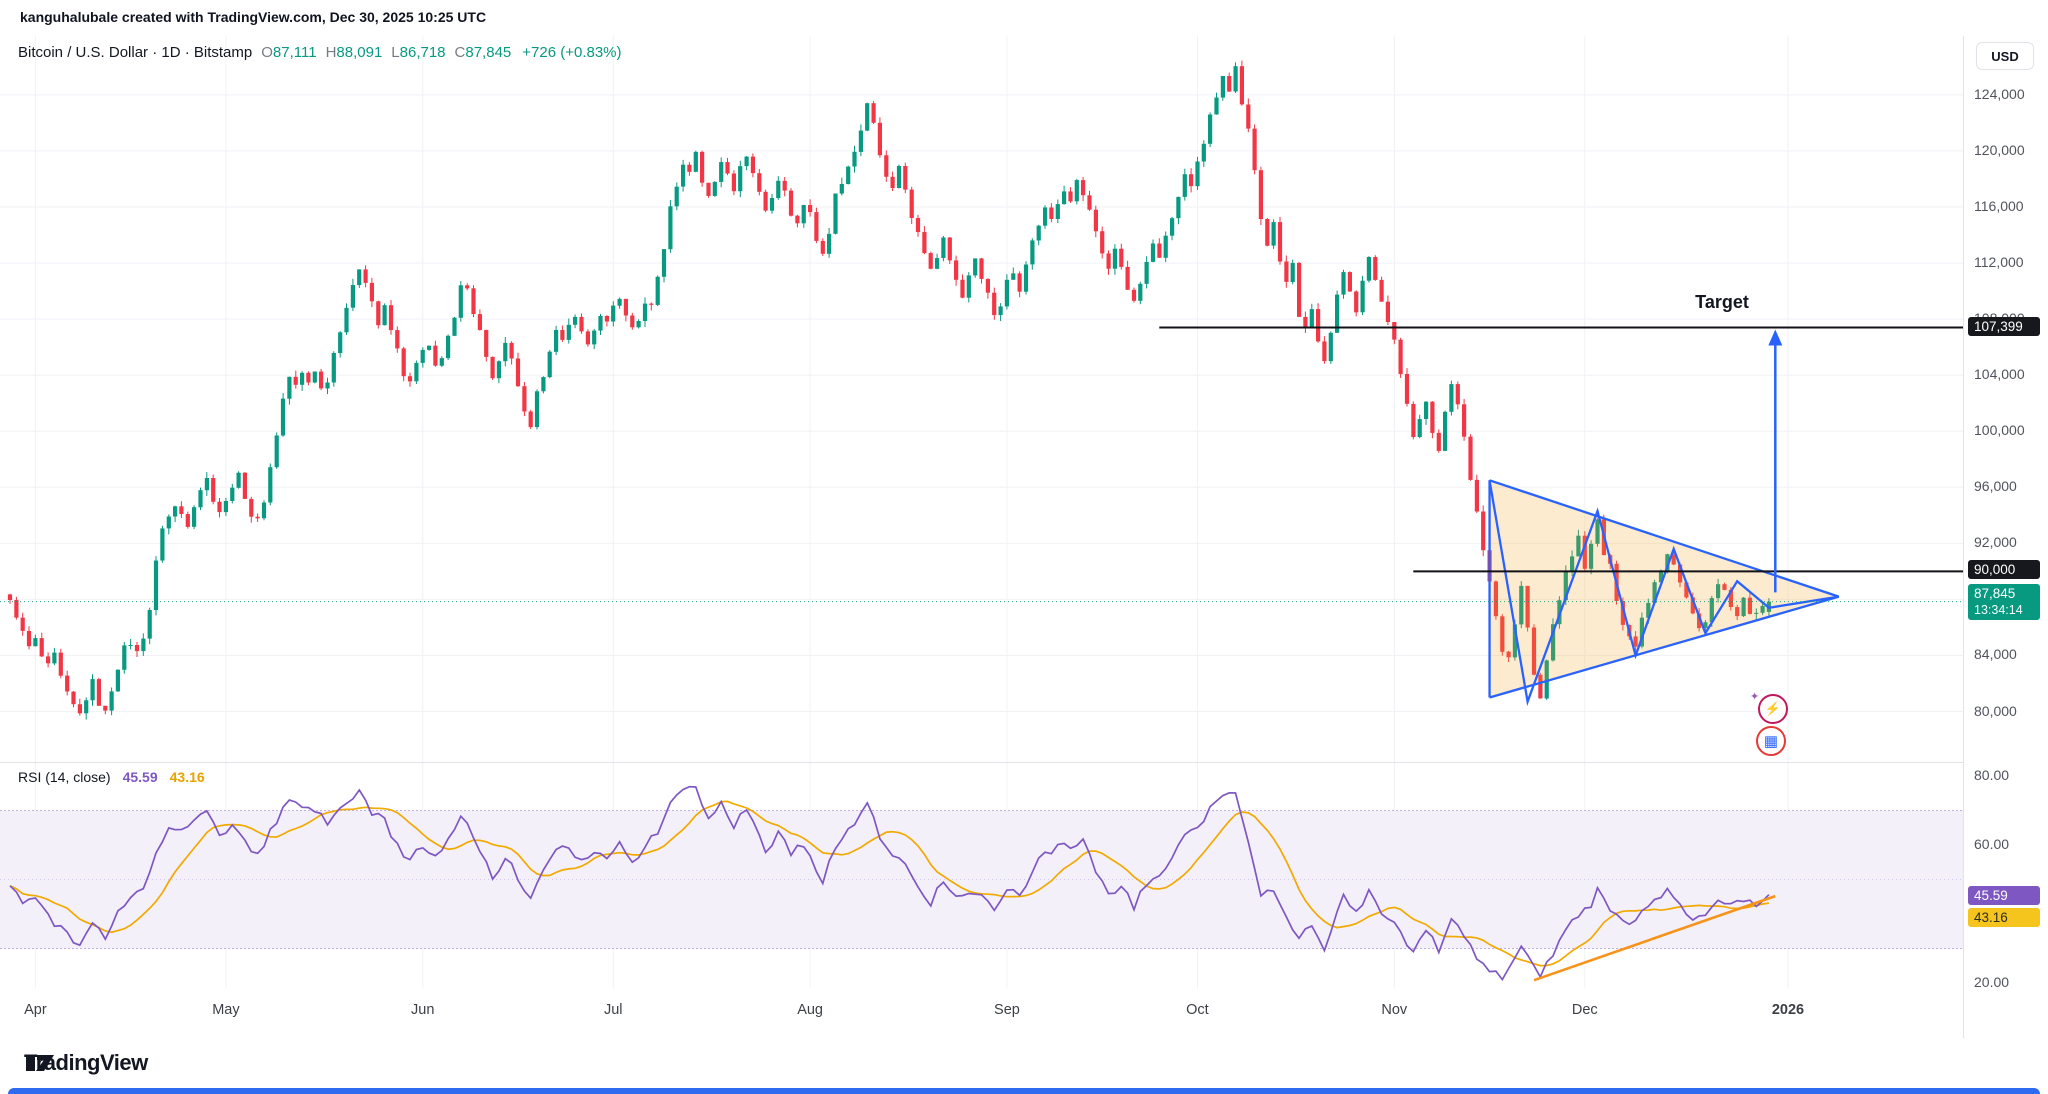  What do you see at coordinates (1999, 93) in the screenshot?
I see `price-axis-label: 124,000` at bounding box center [1999, 93].